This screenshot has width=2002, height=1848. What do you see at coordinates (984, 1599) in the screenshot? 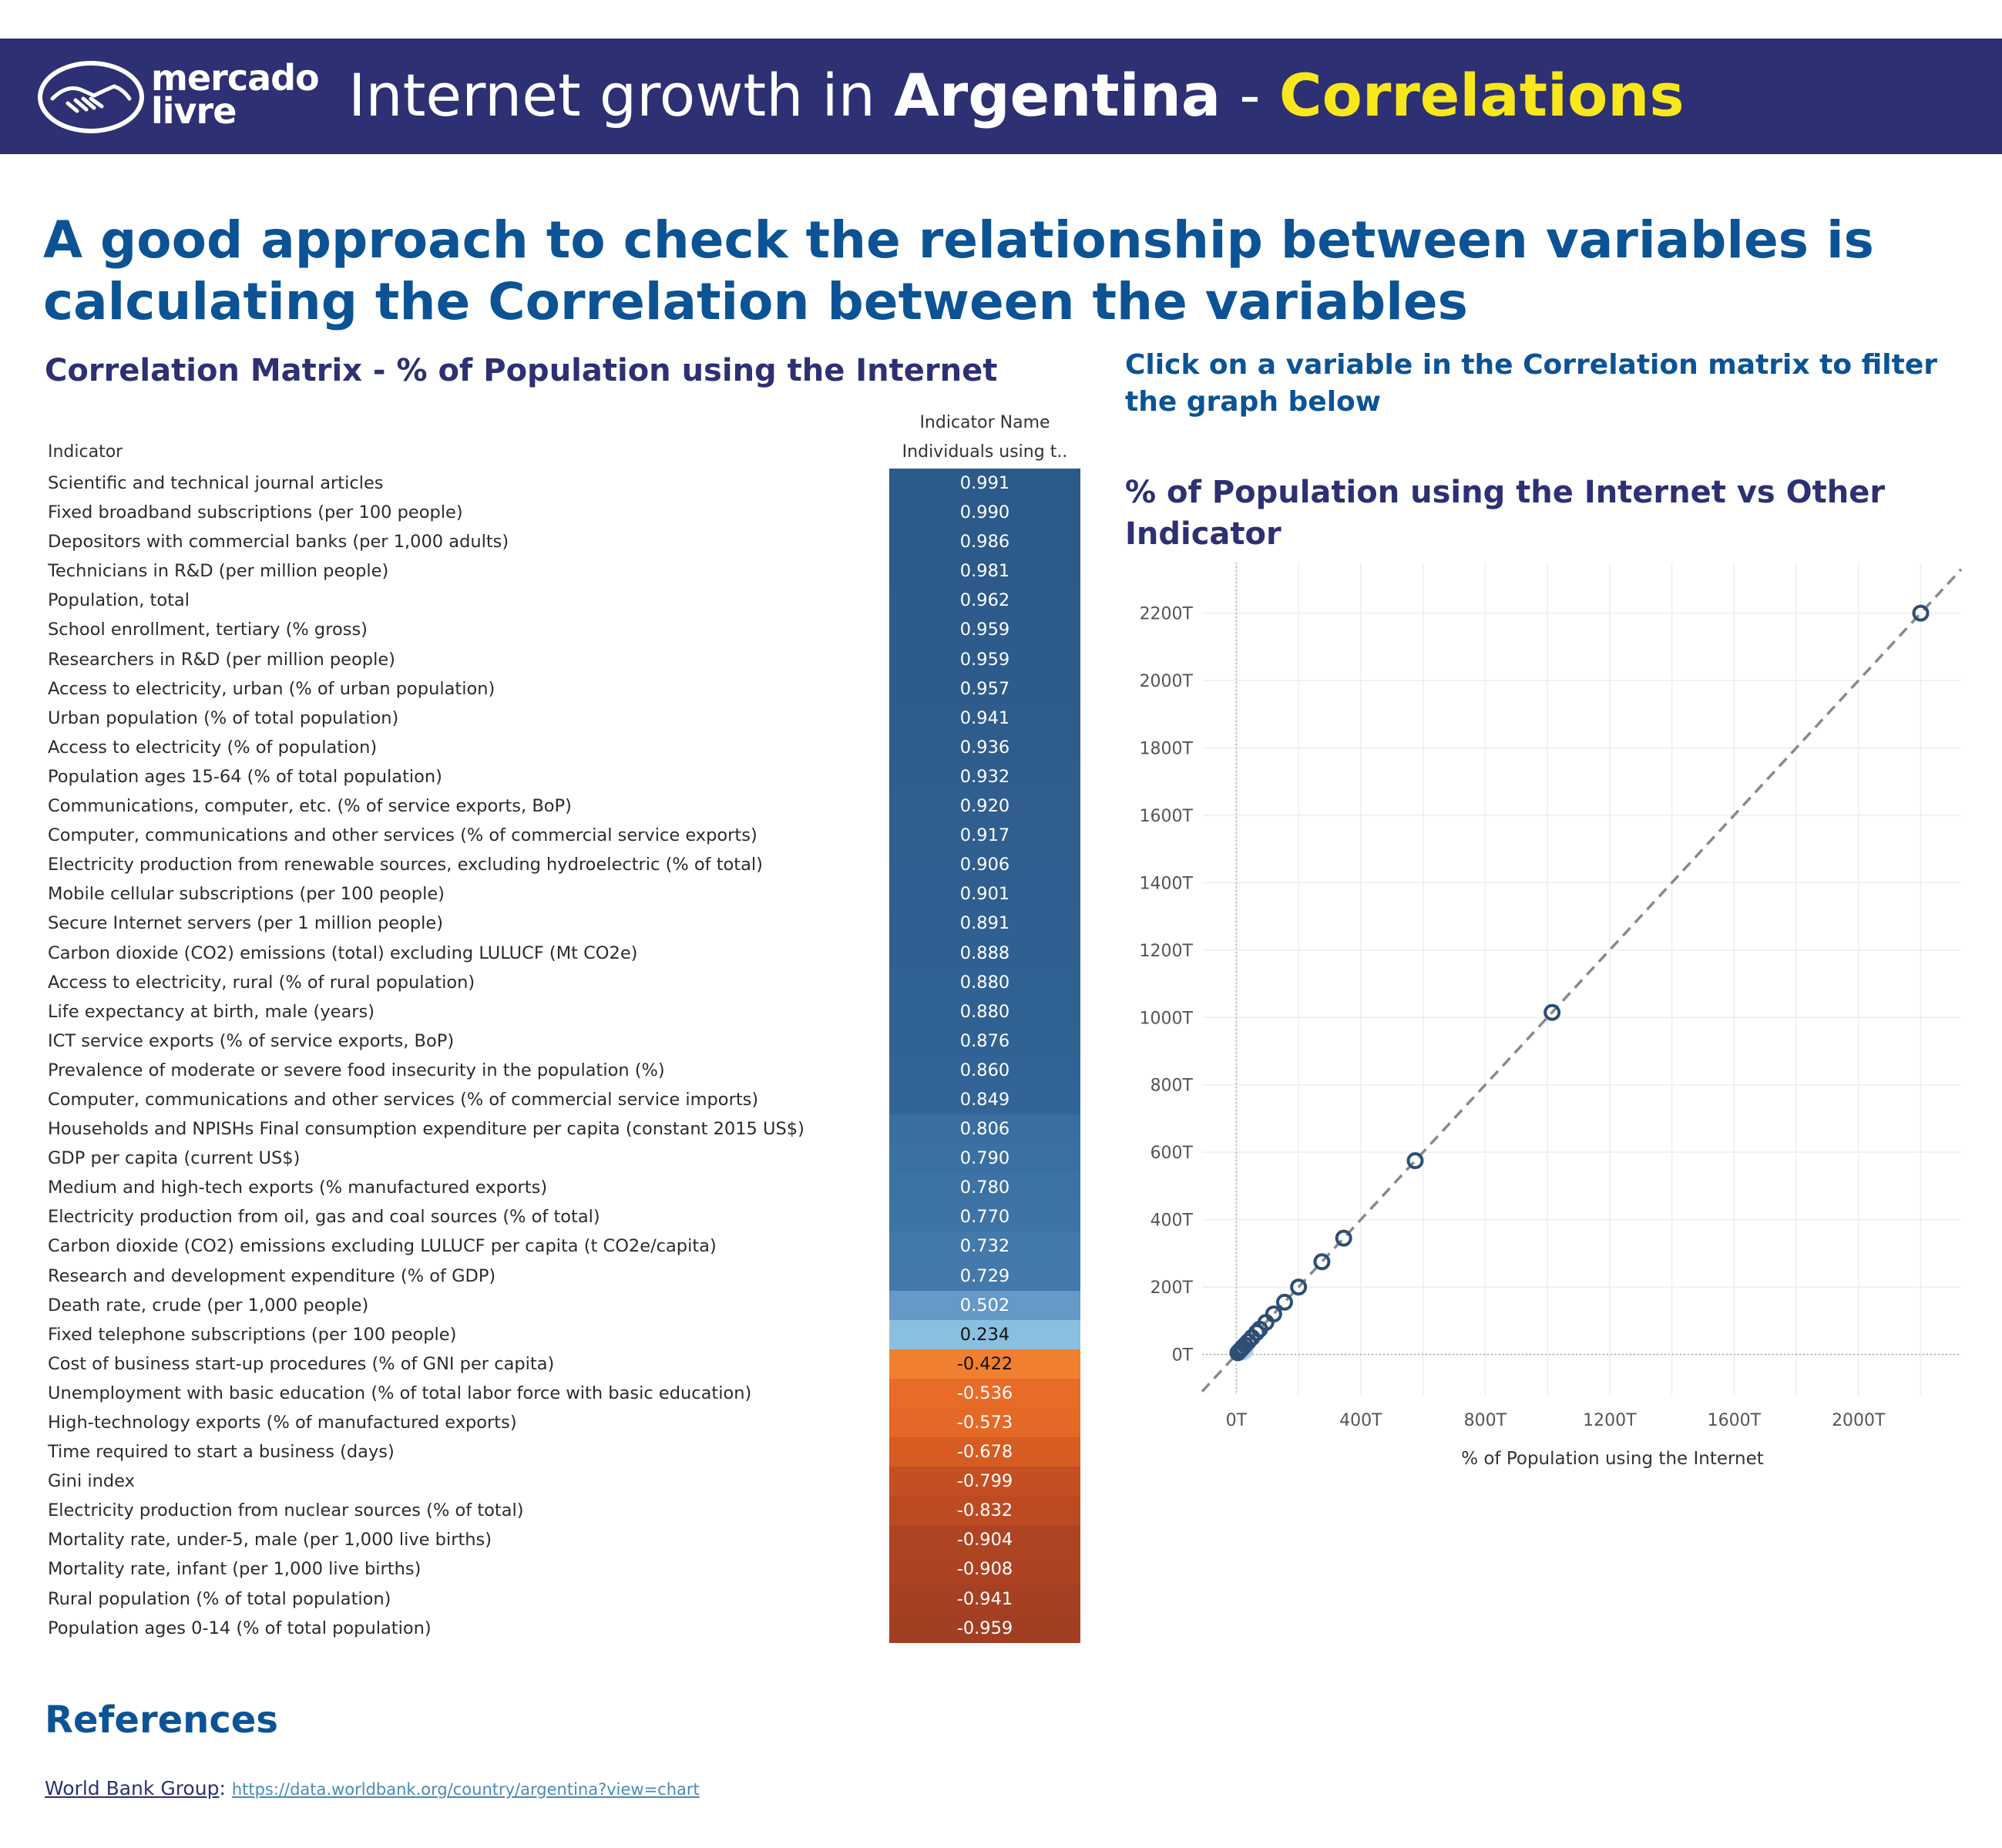
I see `correlation-cell: -0.941` at bounding box center [984, 1599].